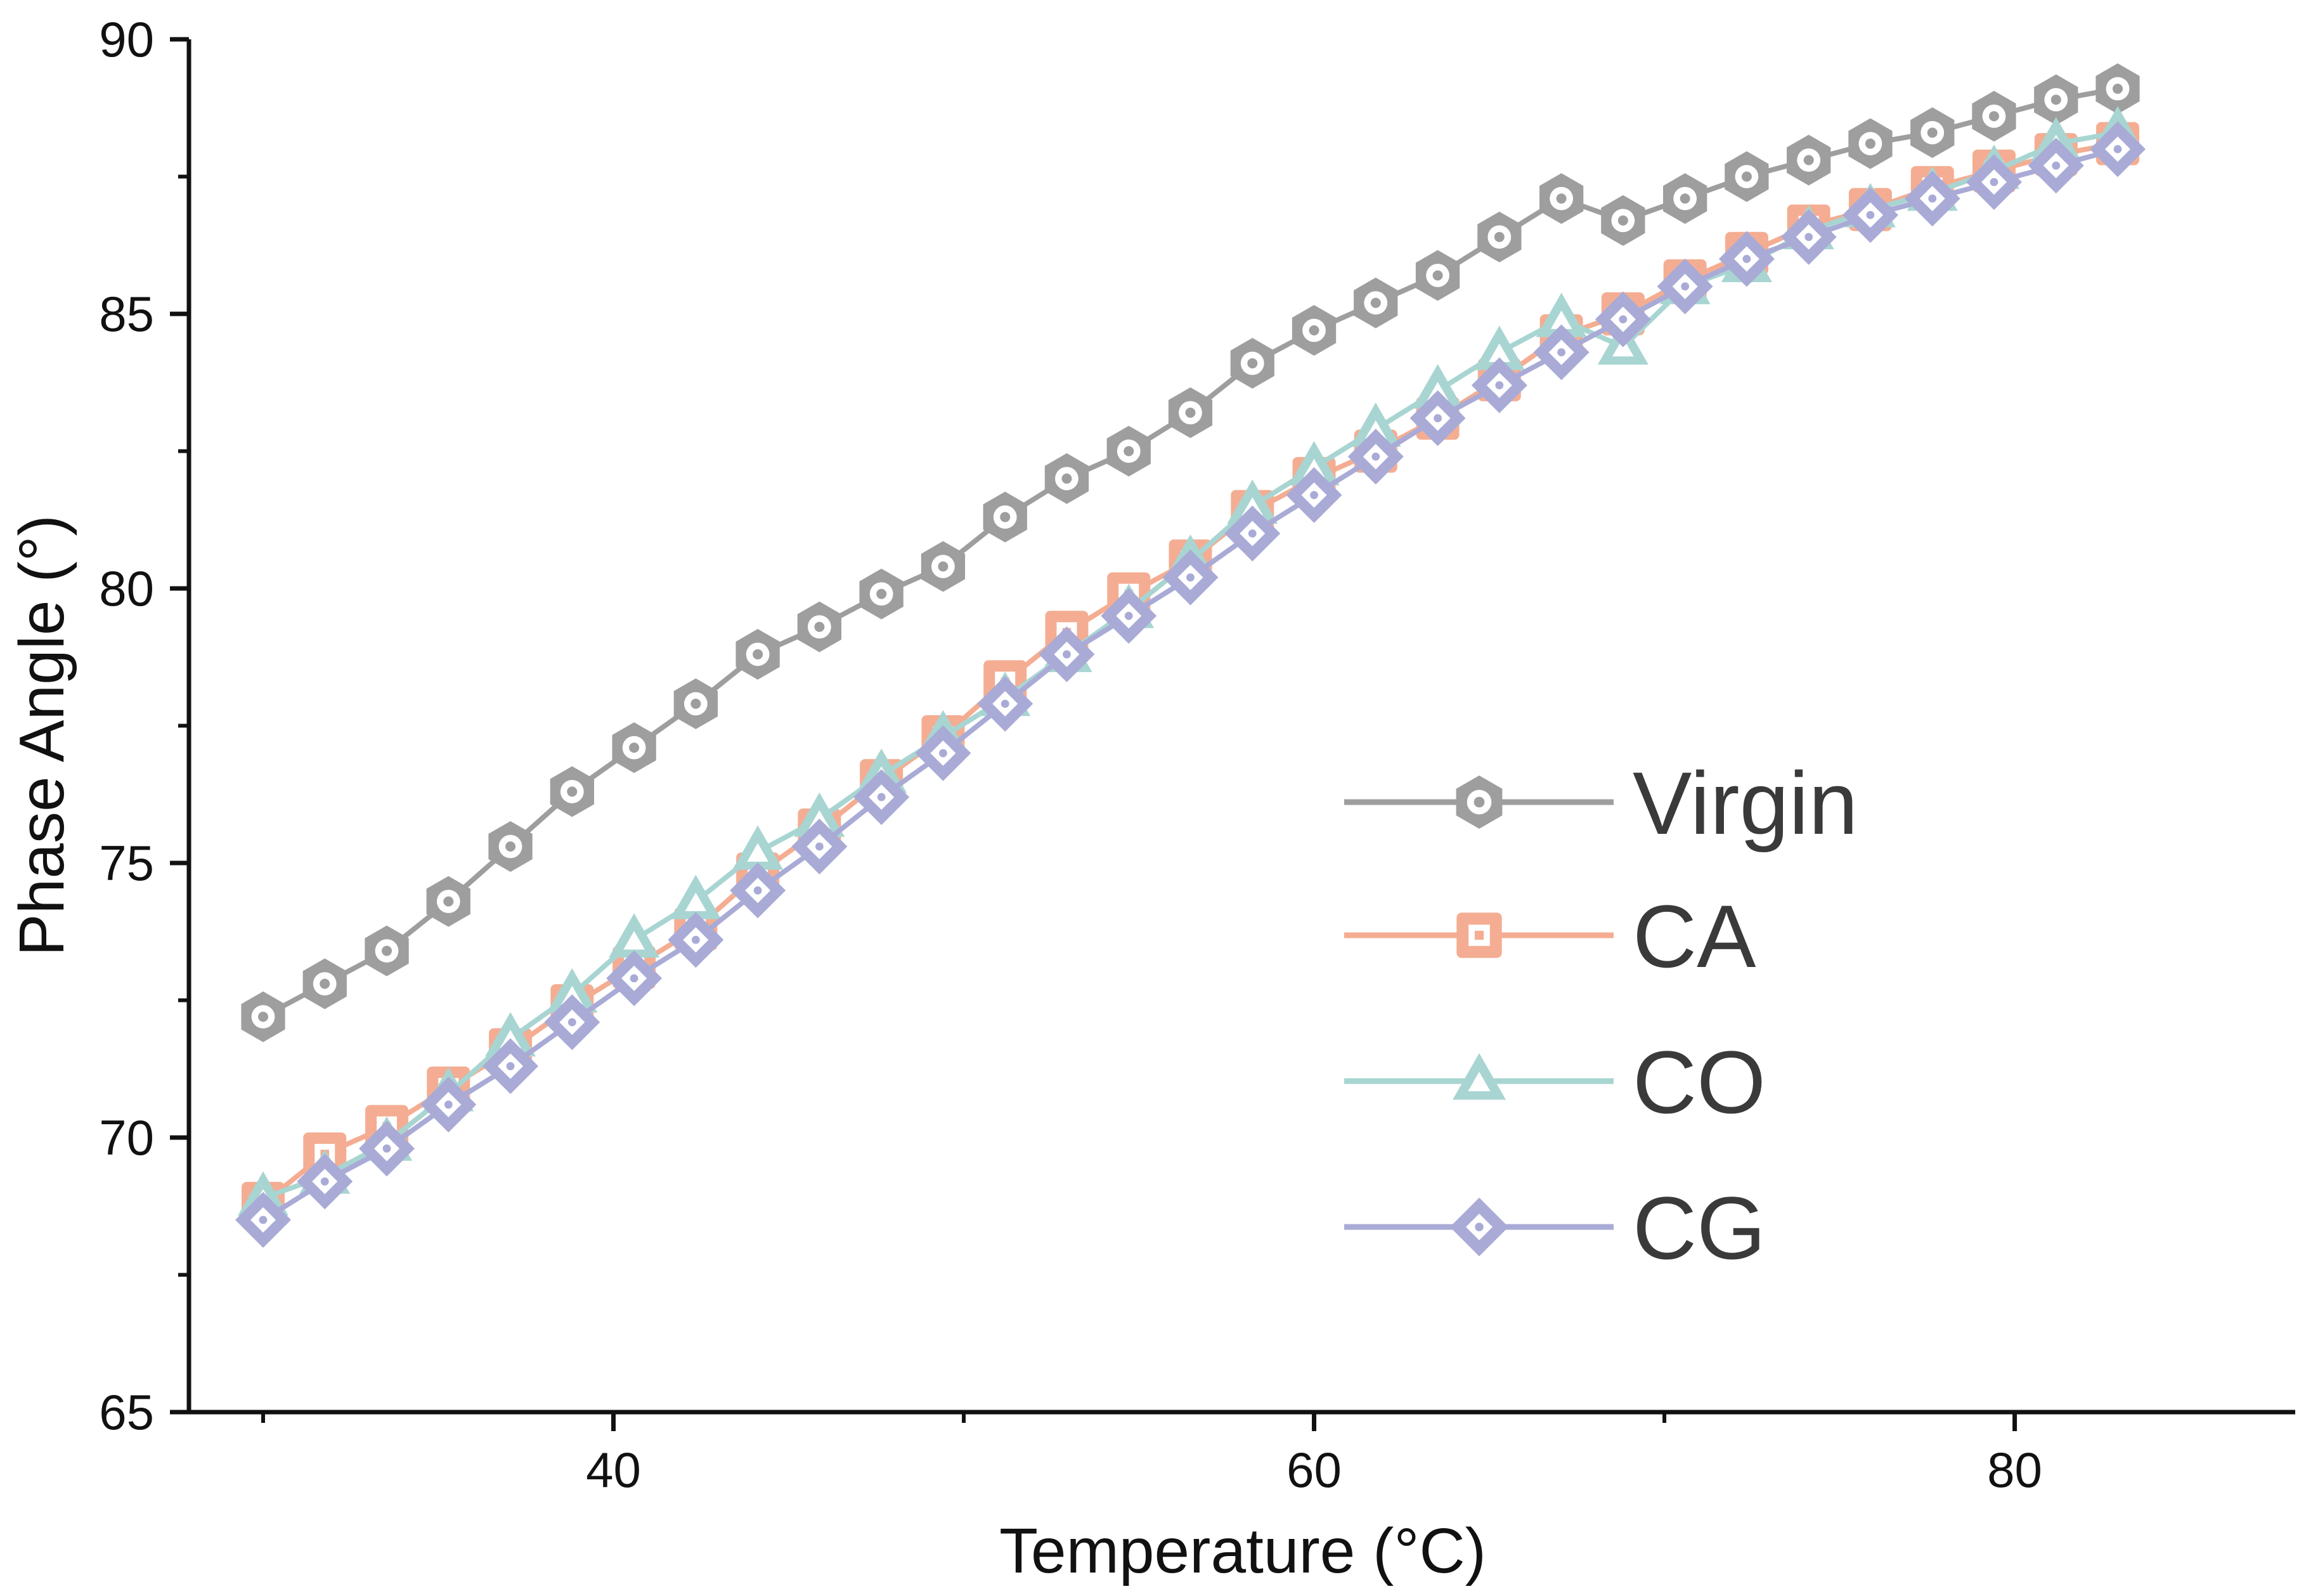  What do you see at coordinates (2015, 1470) in the screenshot?
I see `x-tick-label: 80` at bounding box center [2015, 1470].